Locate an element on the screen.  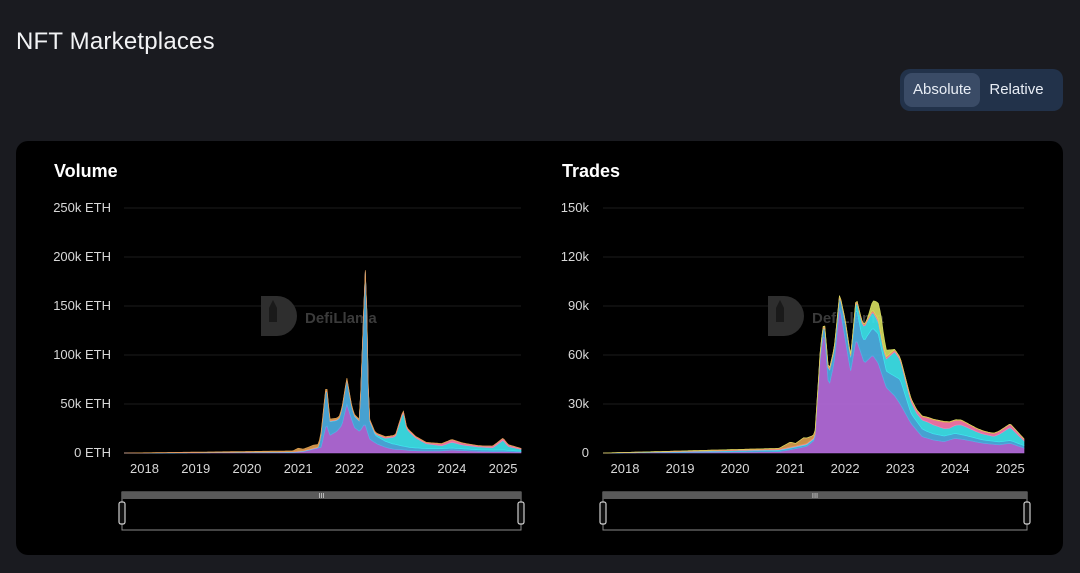
trades-chart-title: Trades is located at coordinates (591, 171).